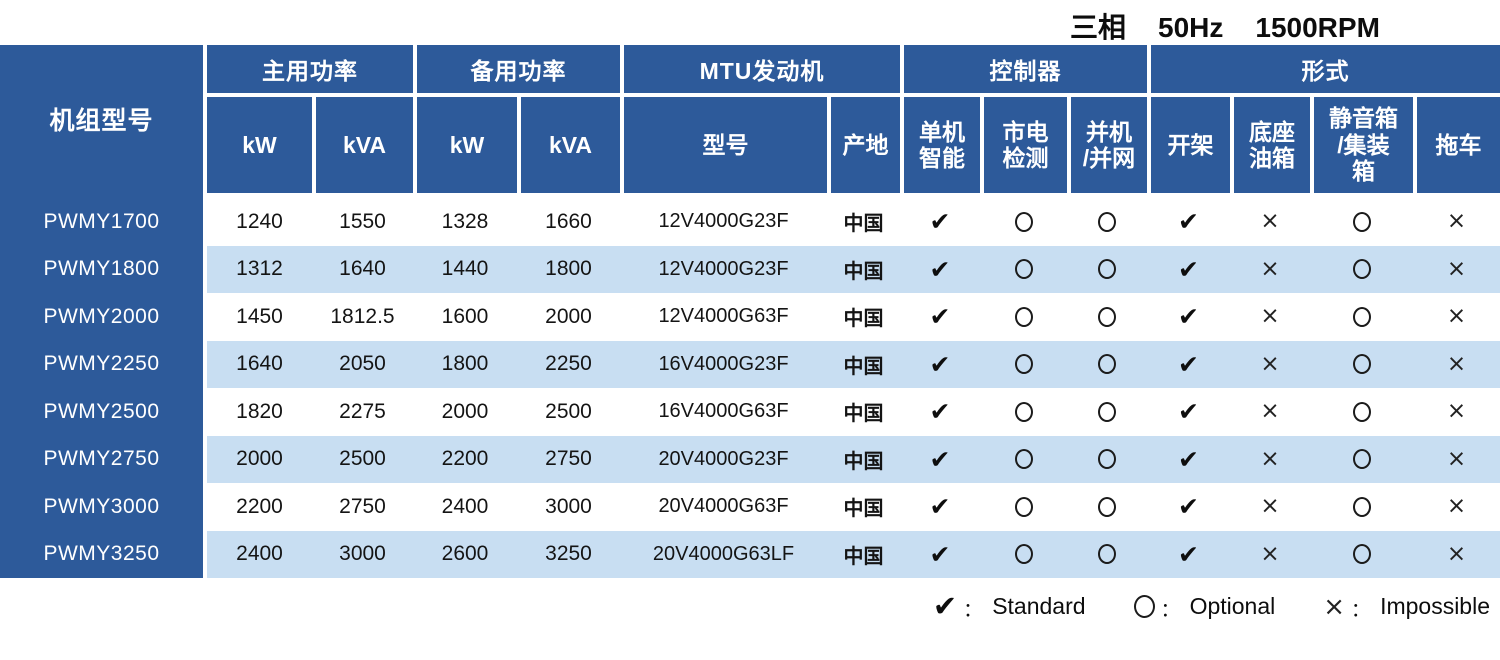 Image resolution: width=1500 pixels, height=660 pixels. I want to click on sub-header-open-frame: 开架, so click(1188, 145).